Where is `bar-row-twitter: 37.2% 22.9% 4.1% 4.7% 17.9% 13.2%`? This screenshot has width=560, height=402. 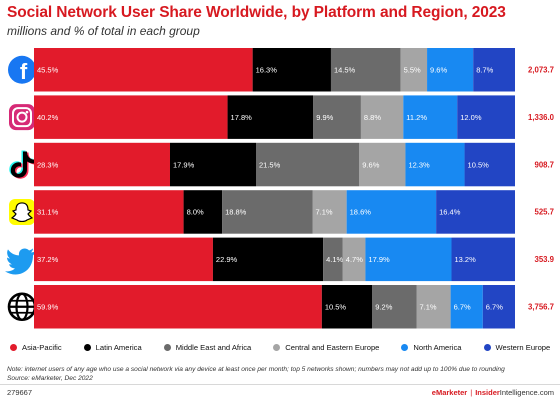
bar-row-twitter: 37.2% 22.9% 4.1% 4.7% 17.9% 13.2% is located at coordinates (274, 259).